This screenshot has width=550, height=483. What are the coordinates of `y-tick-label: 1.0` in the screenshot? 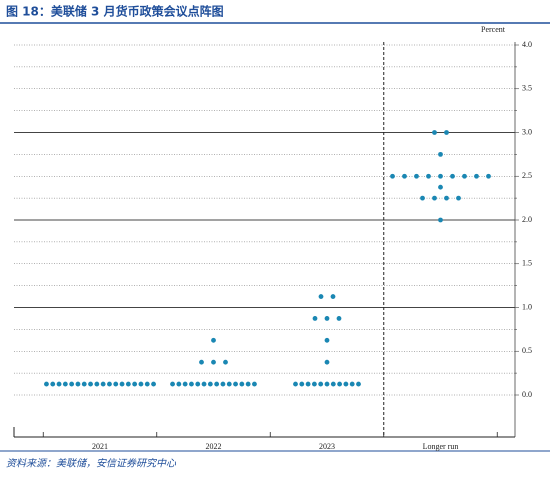 It's located at (527, 306).